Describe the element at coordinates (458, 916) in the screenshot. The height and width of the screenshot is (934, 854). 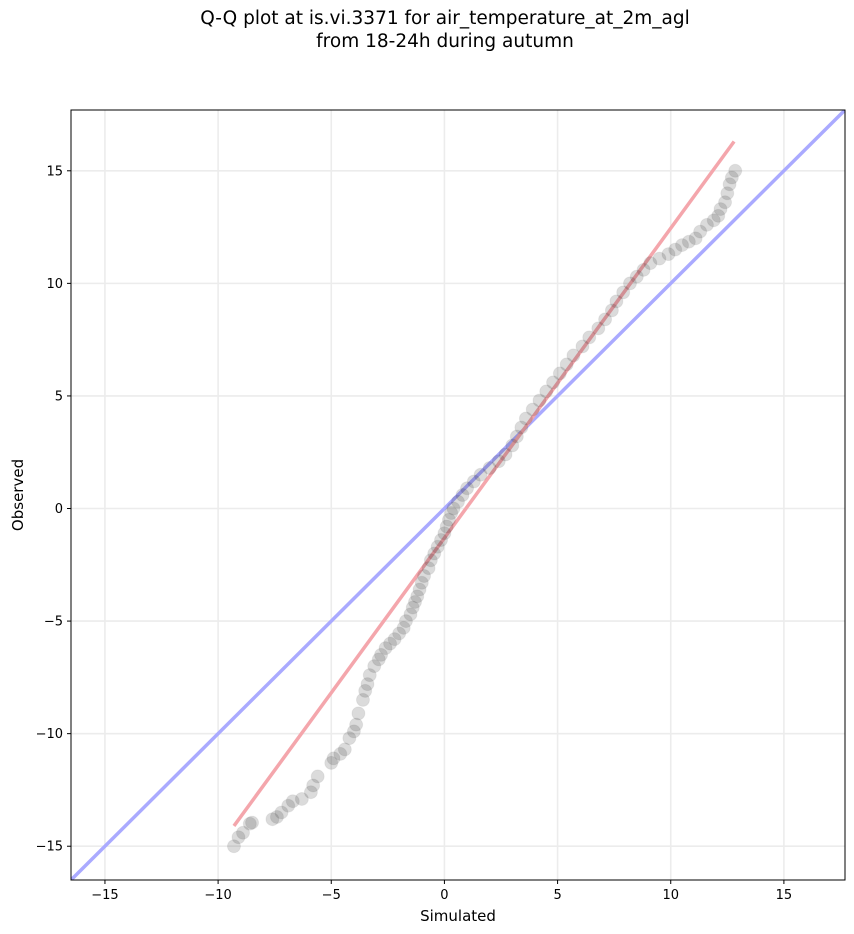
I see `x-axis-label: Simulated` at that location.